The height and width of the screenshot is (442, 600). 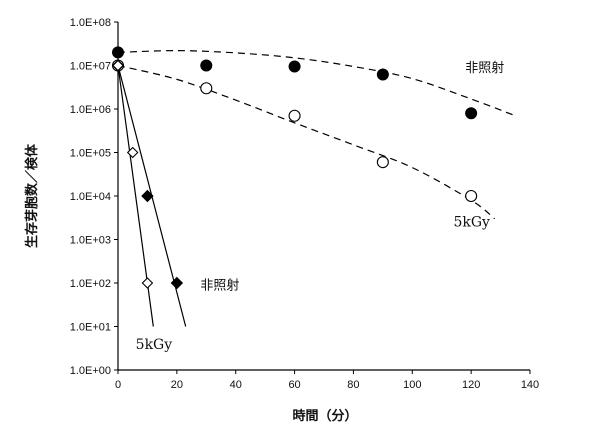 What do you see at coordinates (90, 67) in the screenshot?
I see `y-tick-label: 1.0E+07` at bounding box center [90, 67].